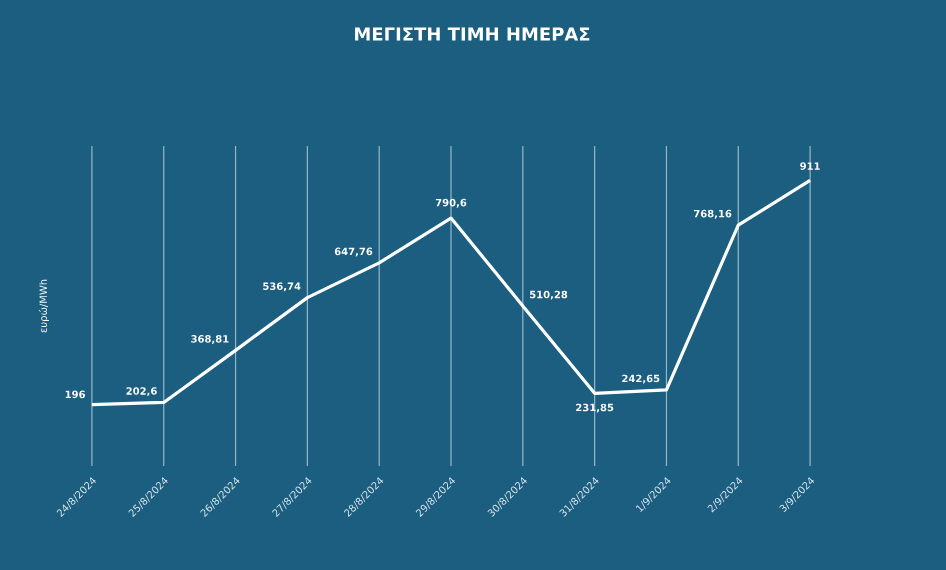 The height and width of the screenshot is (570, 946). Describe the element at coordinates (472, 34) in the screenshot. I see `chart-title: ΜΕΓΙΣΤΗ ΤΙΜΗ ΗΜΕΡΑΣ` at that location.